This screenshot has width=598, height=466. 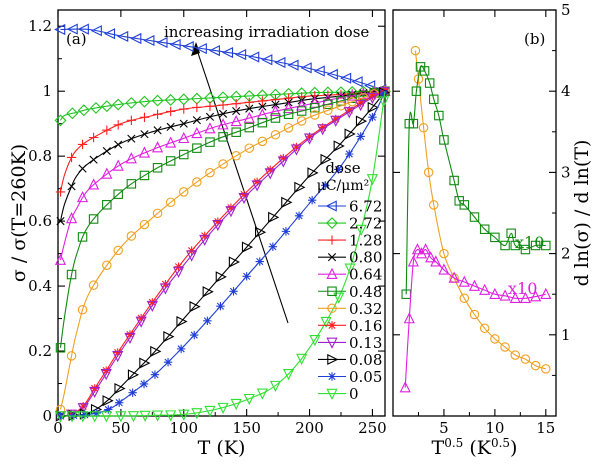 What do you see at coordinates (365, 207) in the screenshot?
I see `legend-label: 6.72` at bounding box center [365, 207].